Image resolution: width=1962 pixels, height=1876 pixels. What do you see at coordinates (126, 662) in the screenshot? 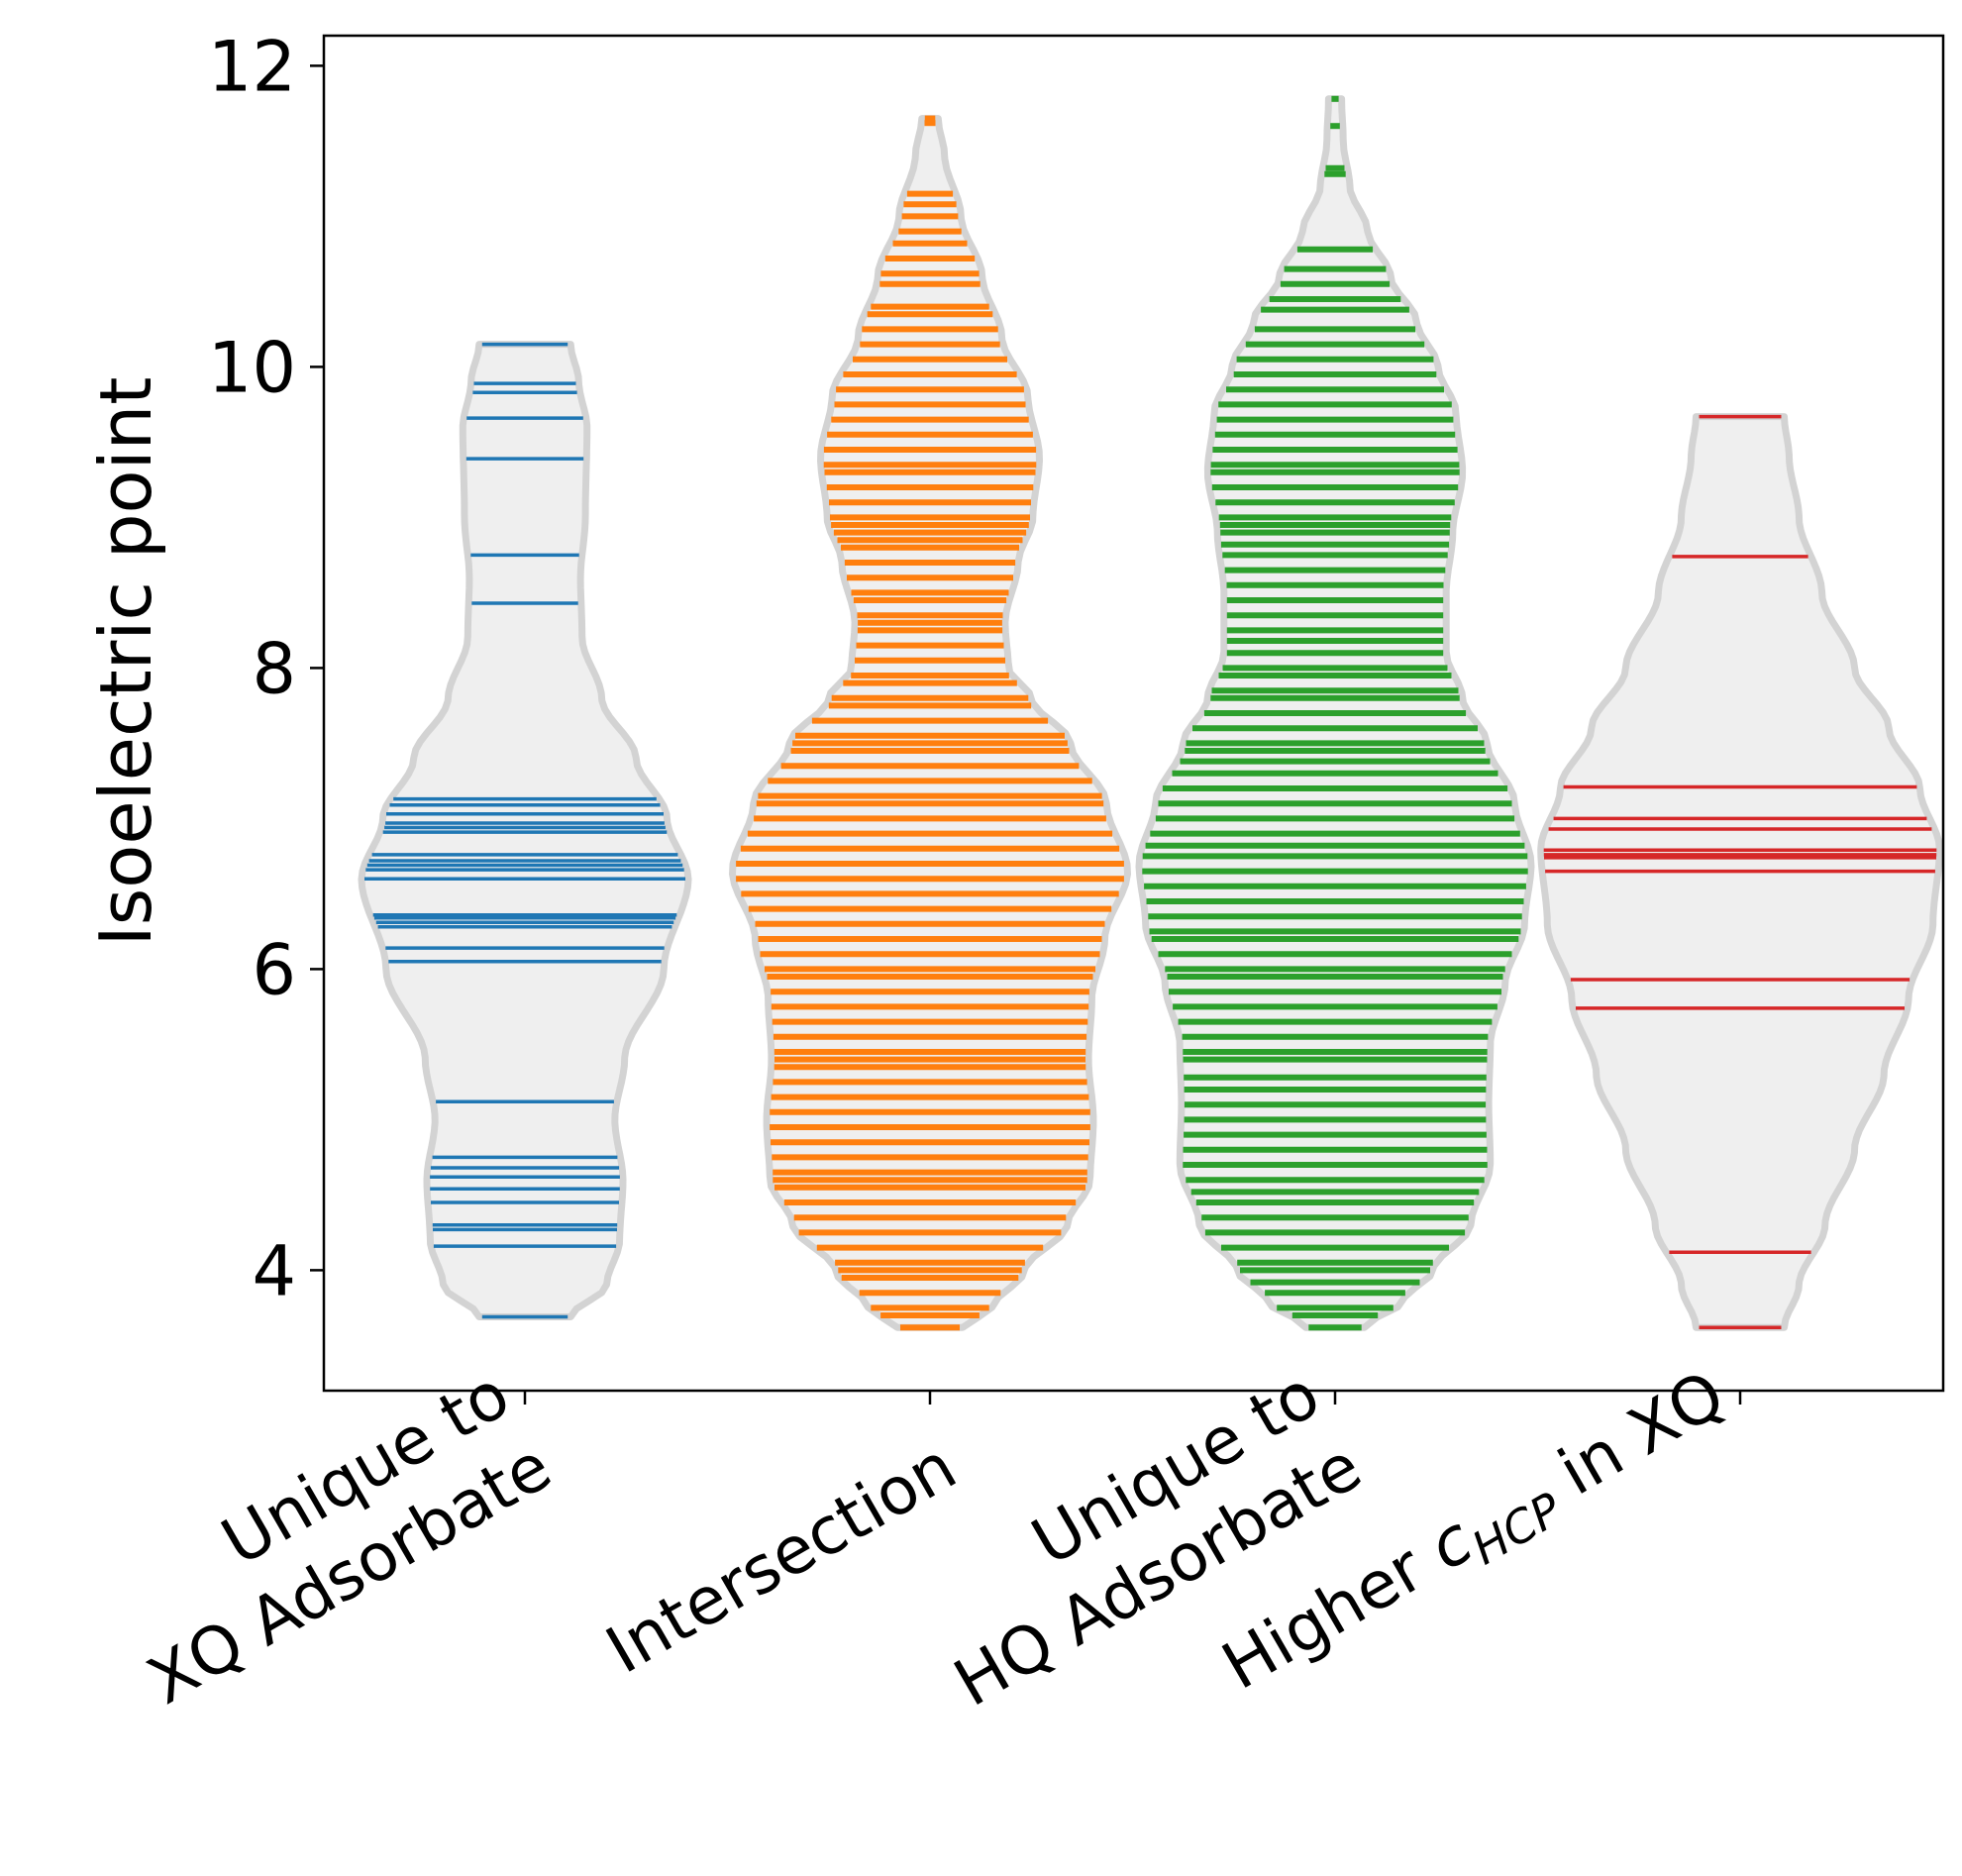
I see `y-axis-label: Isoelectric point` at bounding box center [126, 662].